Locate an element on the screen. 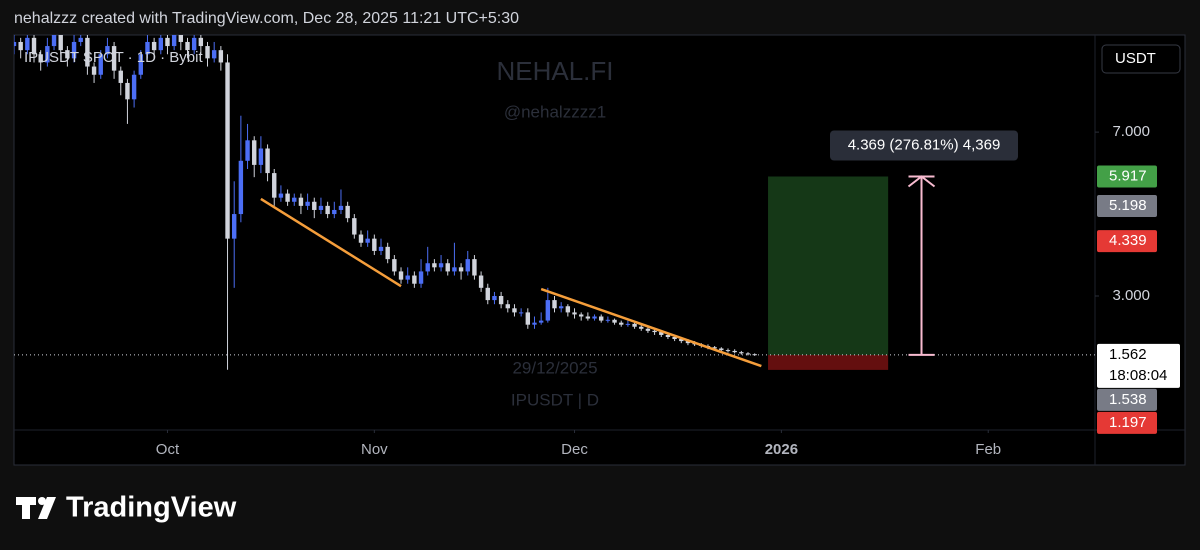 The width and height of the screenshot is (1200, 550). currency-box is located at coordinates (1141, 59).